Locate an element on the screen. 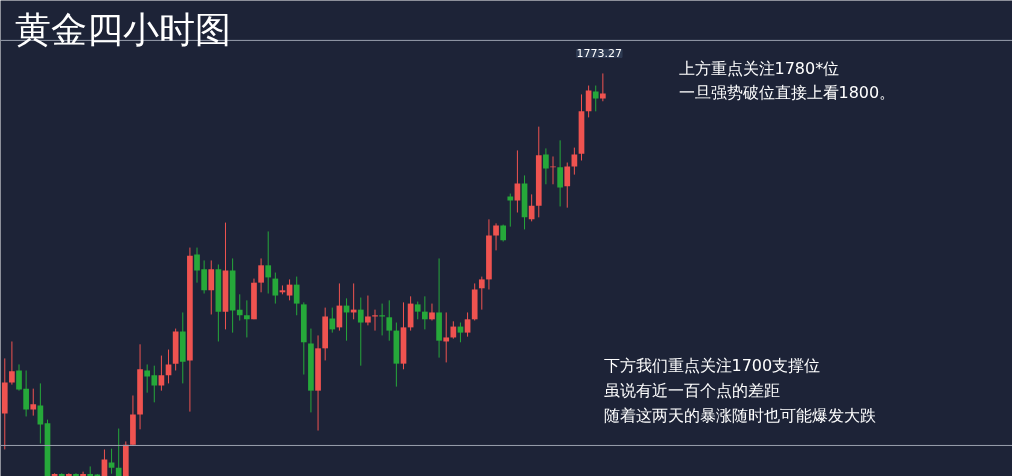 The image size is (1012, 476). text: 上方重点关注1780*位 is located at coordinates (759, 68).